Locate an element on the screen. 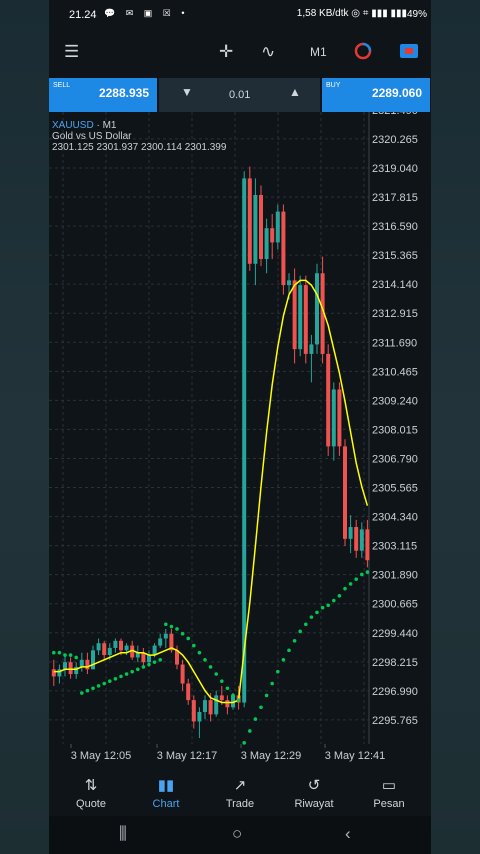 The image size is (480, 854). price-axis-label: 2295.765 is located at coordinates (395, 721).